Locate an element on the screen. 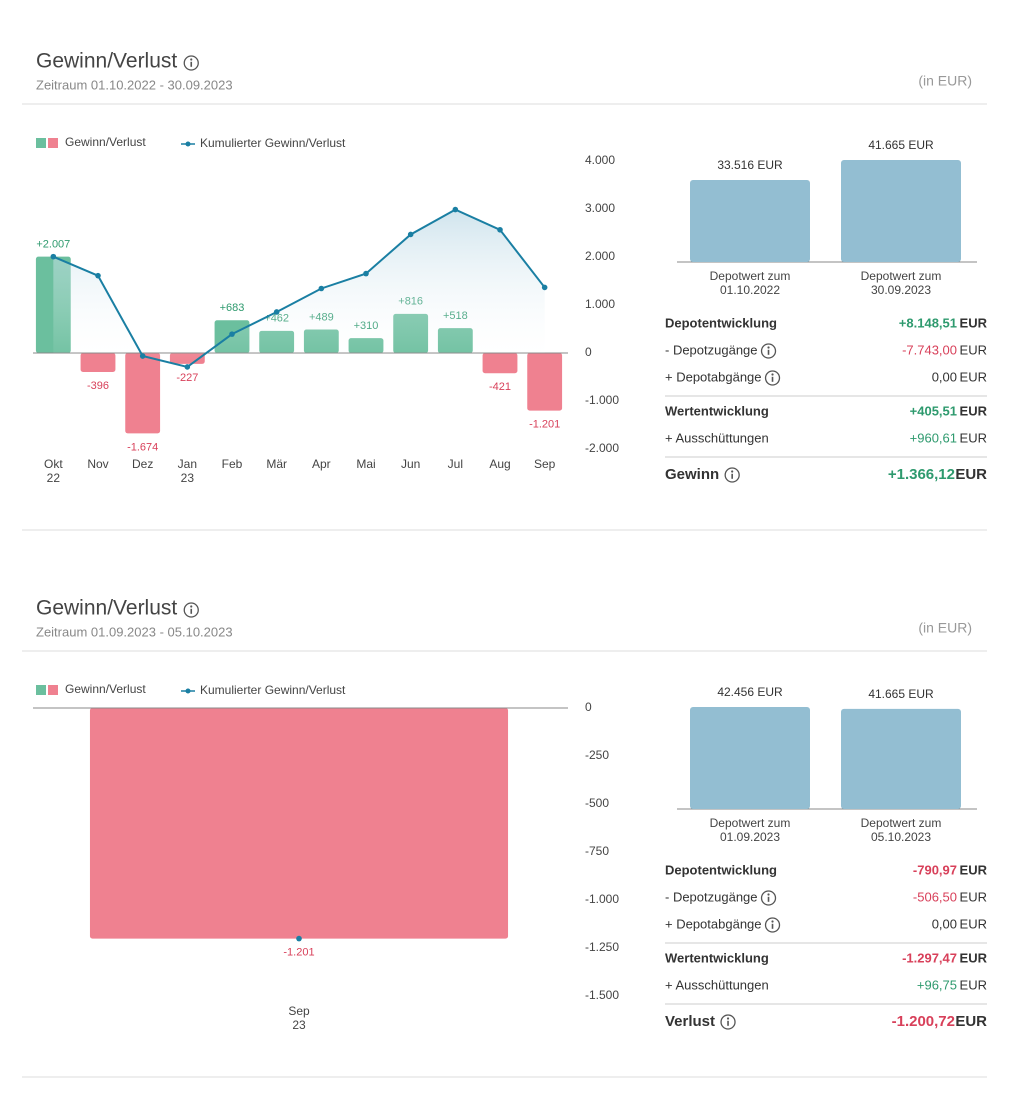 The image size is (1027, 1100). legend-label: Gewinn/Verlust is located at coordinates (105, 689).